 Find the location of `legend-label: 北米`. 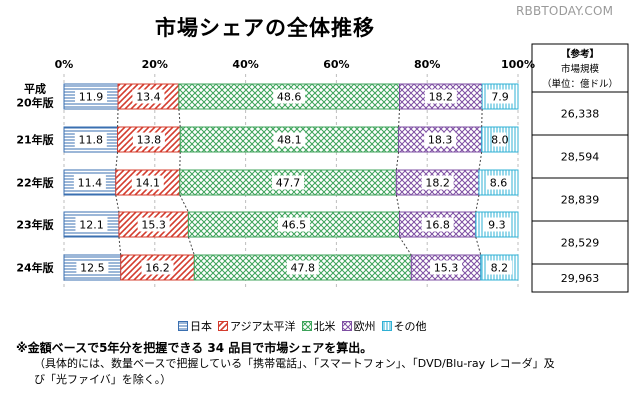

legend-label: 北米 is located at coordinates (324, 326).